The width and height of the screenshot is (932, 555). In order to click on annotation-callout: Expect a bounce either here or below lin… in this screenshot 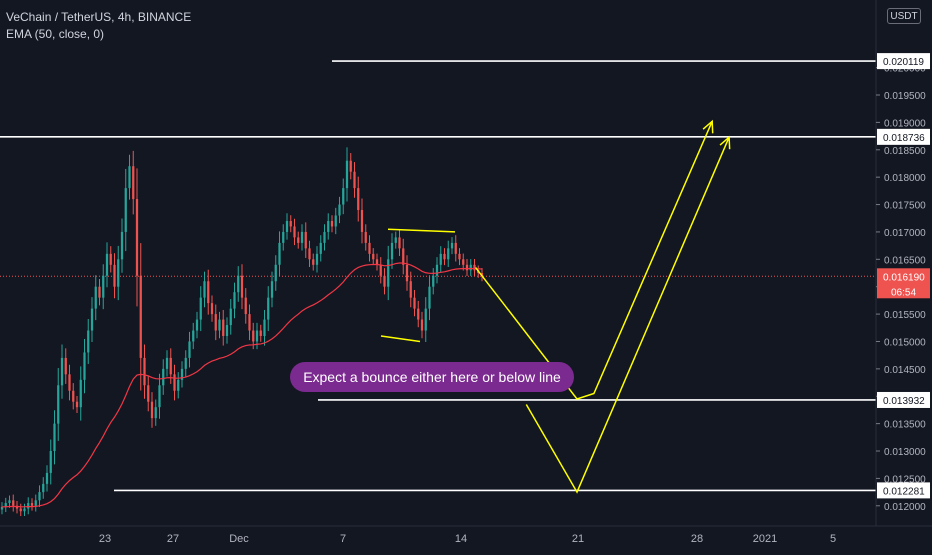, I will do `click(432, 377)`.